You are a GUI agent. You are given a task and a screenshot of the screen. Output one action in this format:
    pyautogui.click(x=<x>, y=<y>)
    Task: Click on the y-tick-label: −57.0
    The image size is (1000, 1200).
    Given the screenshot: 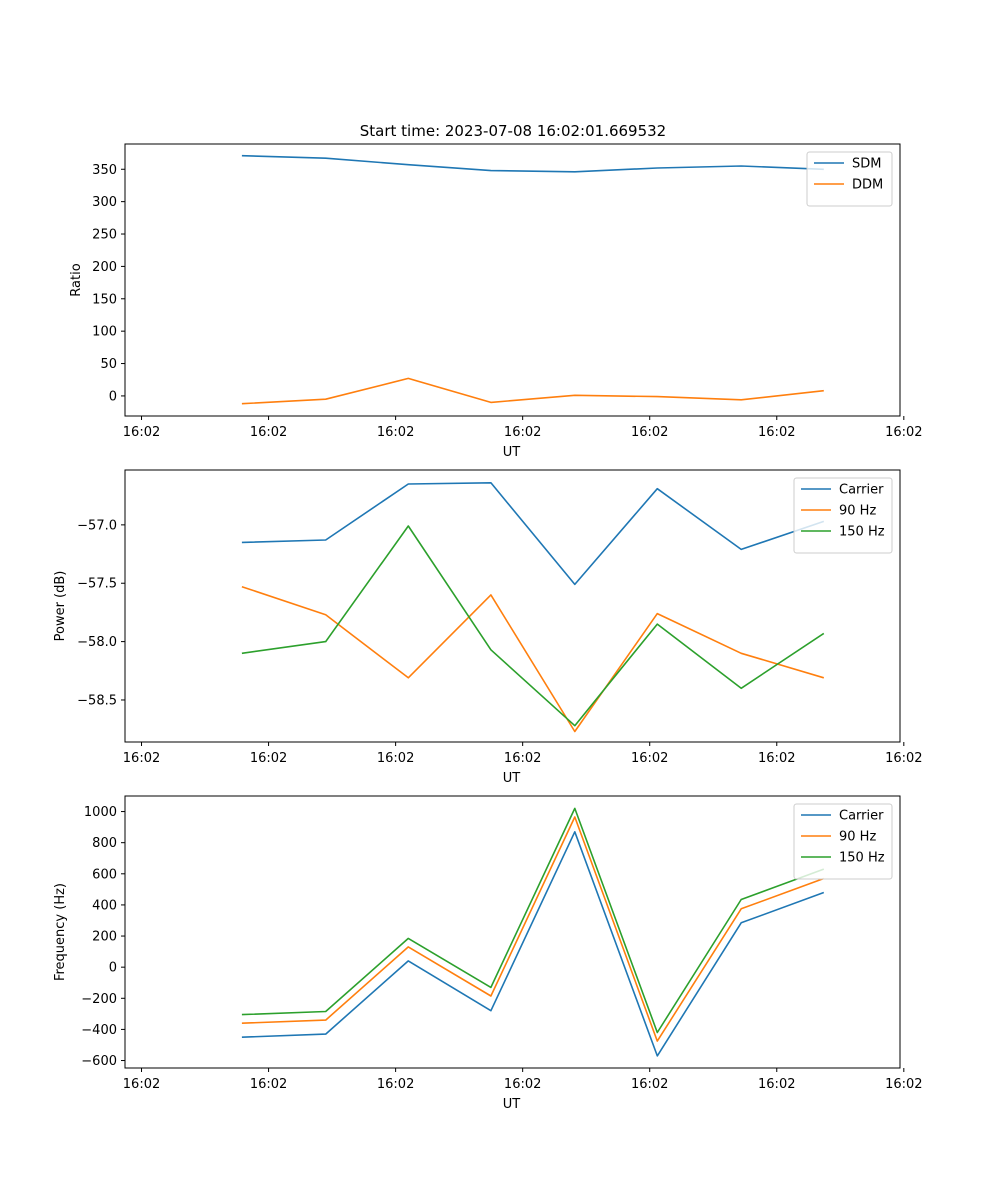 What is the action you would take?
    pyautogui.click(x=97, y=525)
    